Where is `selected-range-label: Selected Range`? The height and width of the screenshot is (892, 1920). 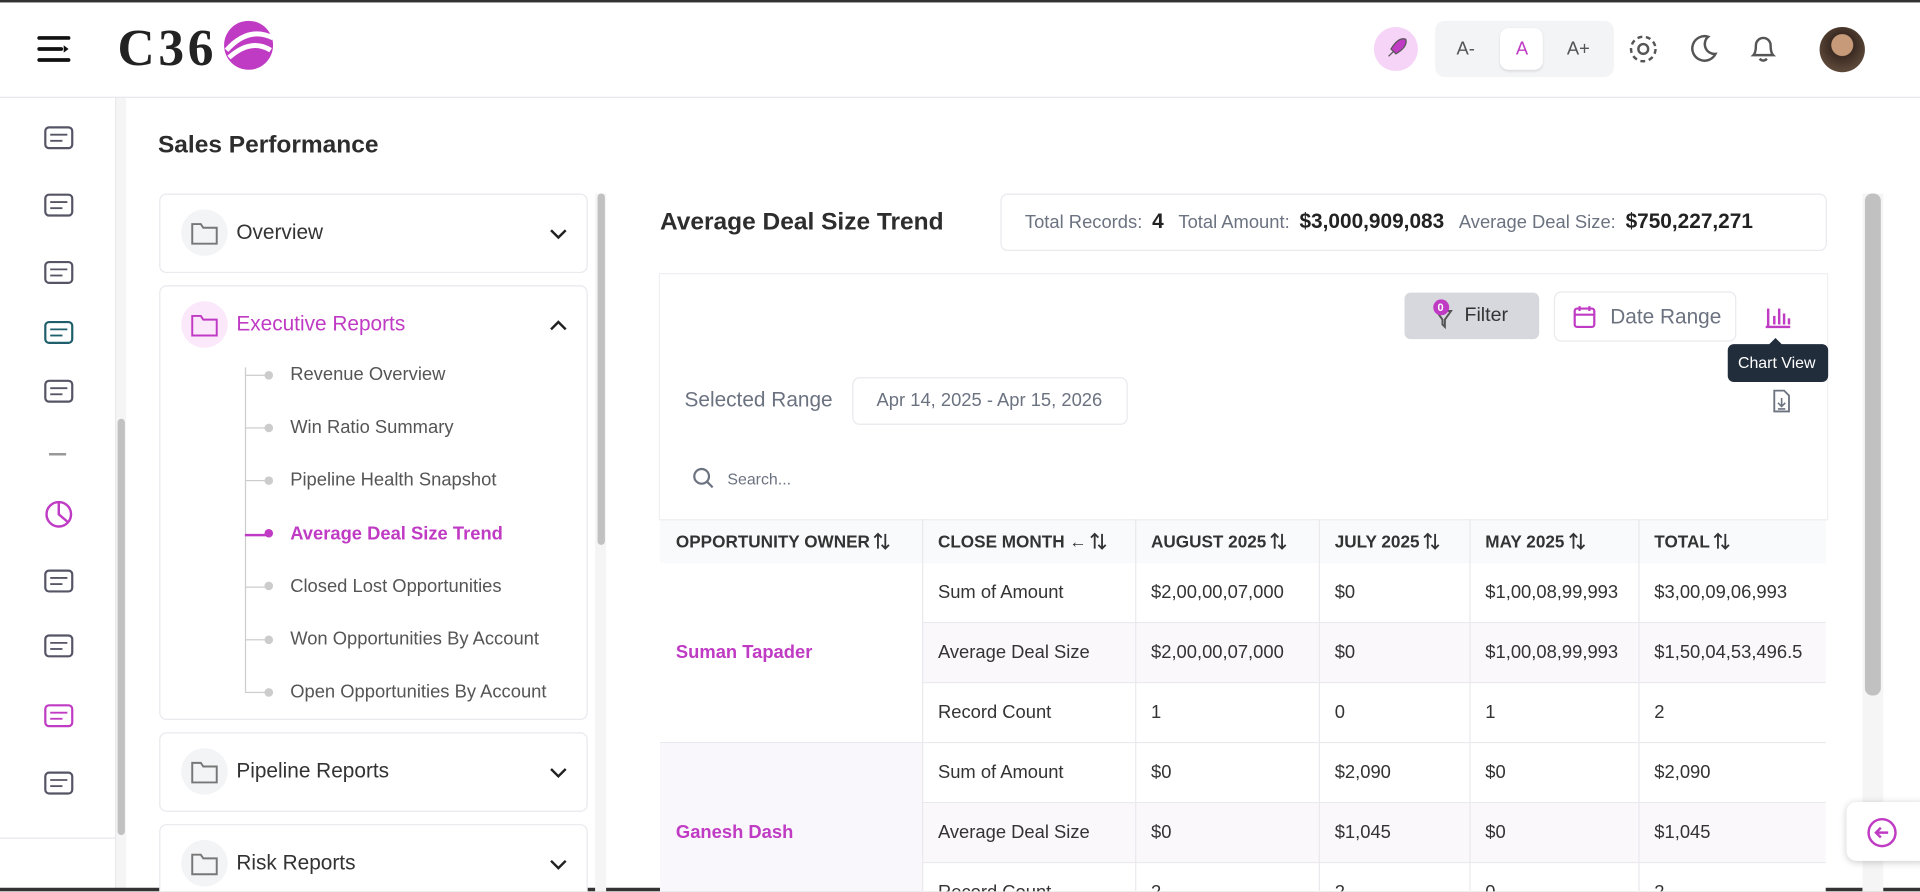
selected-range-label: Selected Range is located at coordinates (758, 400).